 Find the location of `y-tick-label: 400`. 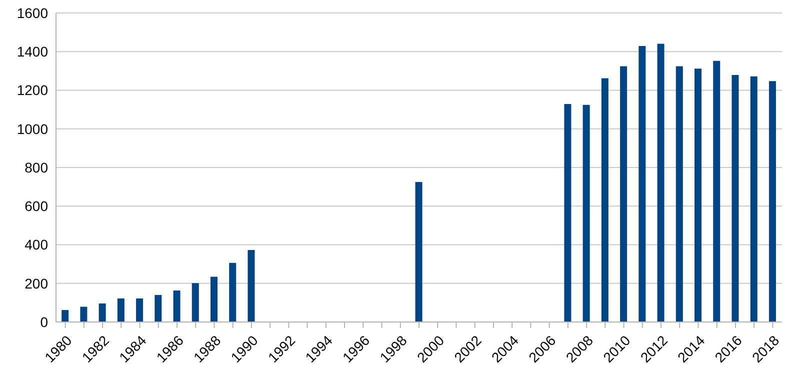

y-tick-label: 400 is located at coordinates (36, 244).